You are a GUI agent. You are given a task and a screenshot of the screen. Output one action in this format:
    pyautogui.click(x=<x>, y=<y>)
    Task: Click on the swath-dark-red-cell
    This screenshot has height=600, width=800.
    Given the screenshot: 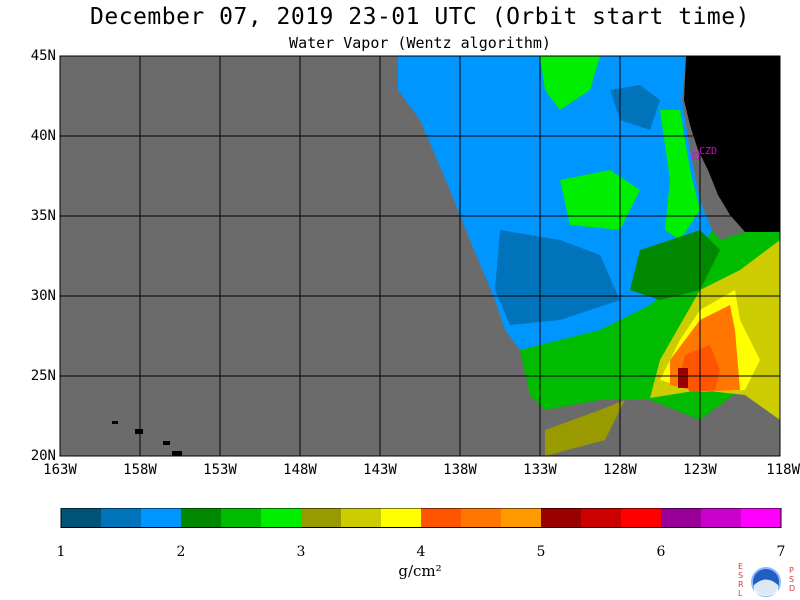 What is the action you would take?
    pyautogui.click(x=683, y=378)
    